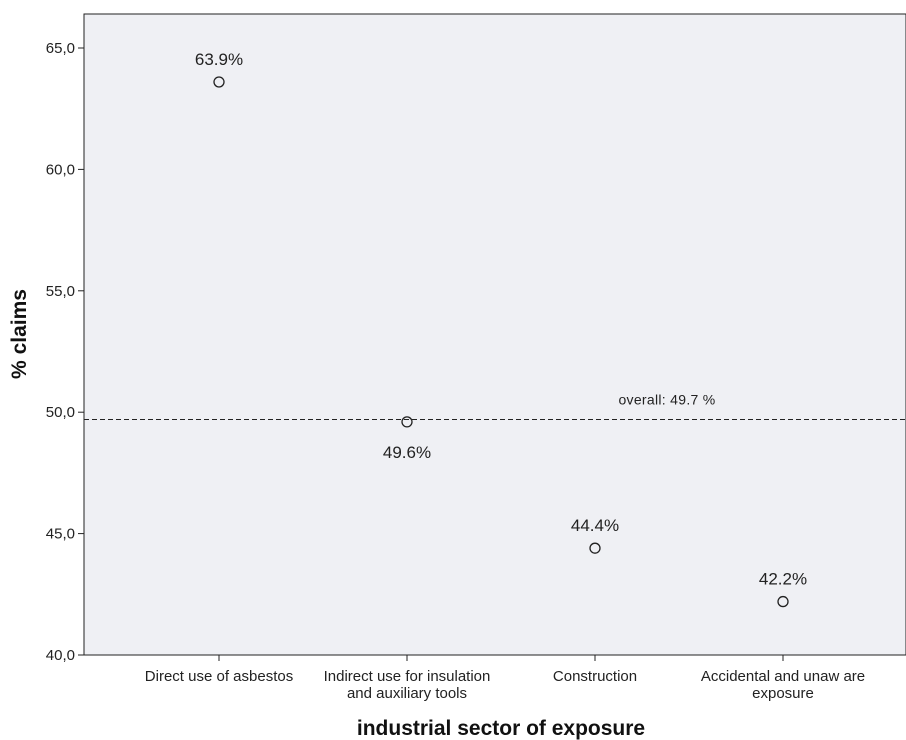  What do you see at coordinates (501, 728) in the screenshot?
I see `x-axis-title: industrial sector of exposure` at bounding box center [501, 728].